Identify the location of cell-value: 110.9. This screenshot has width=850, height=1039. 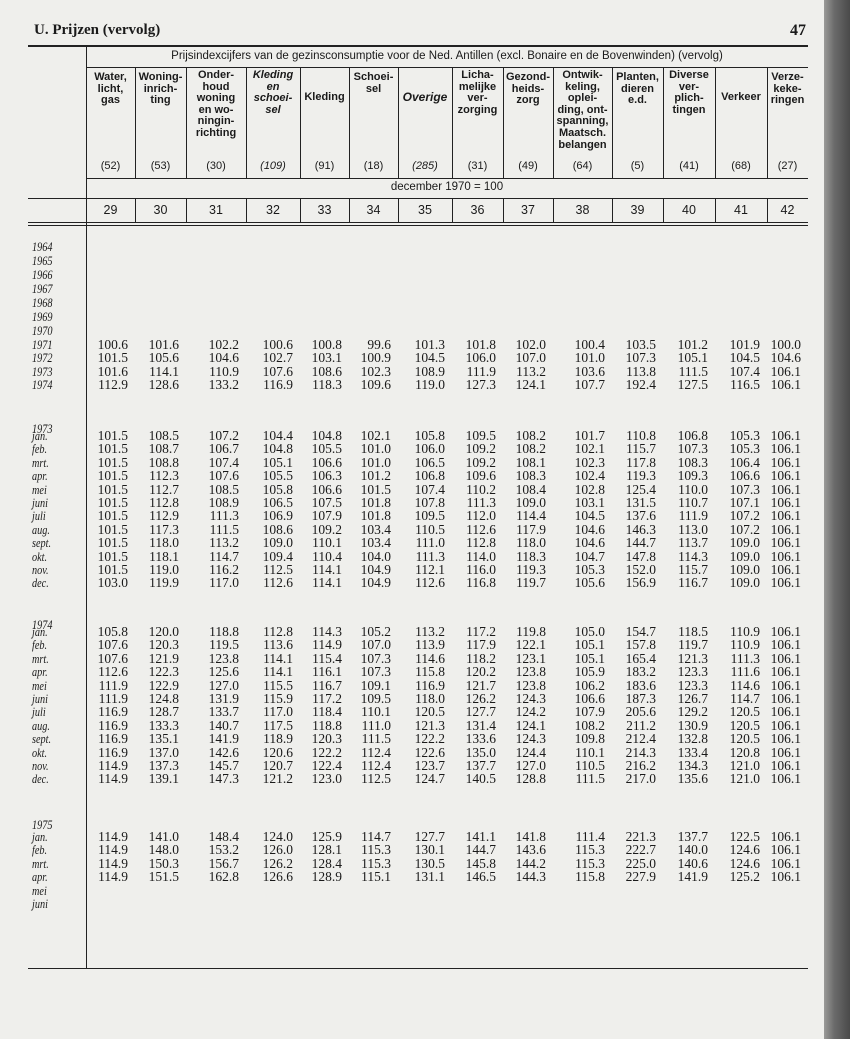
(745, 631).